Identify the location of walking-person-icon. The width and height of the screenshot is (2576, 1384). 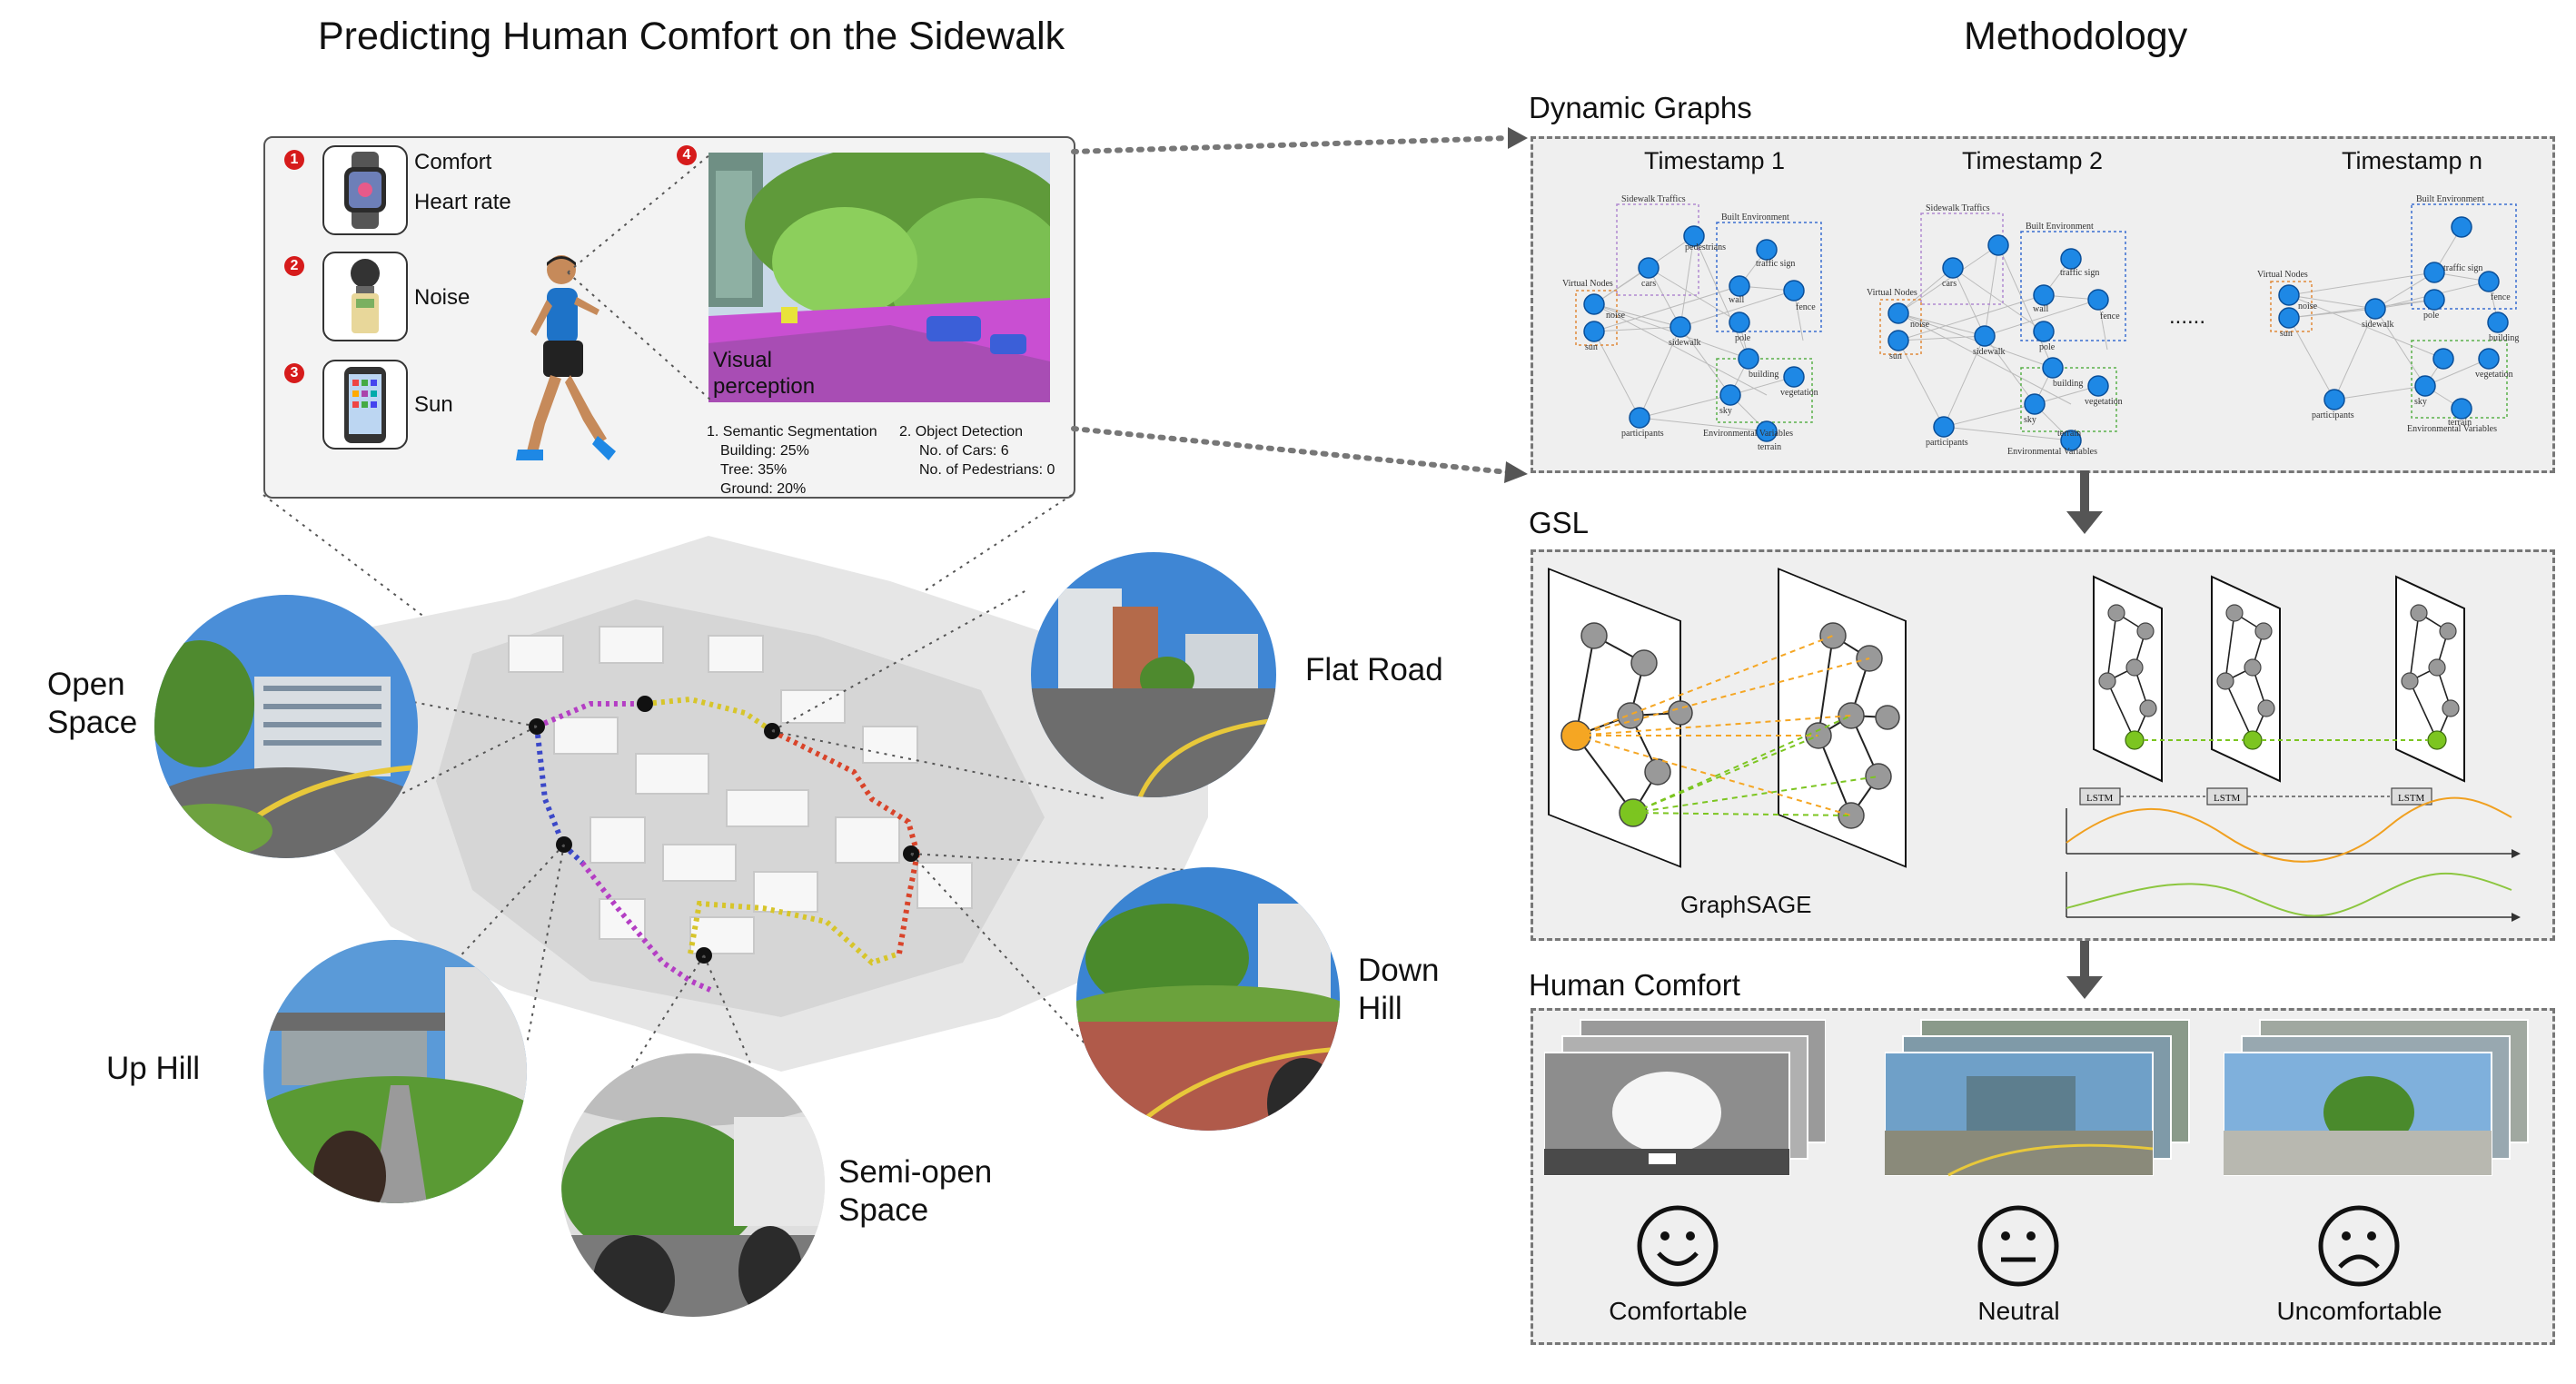
(566, 357).